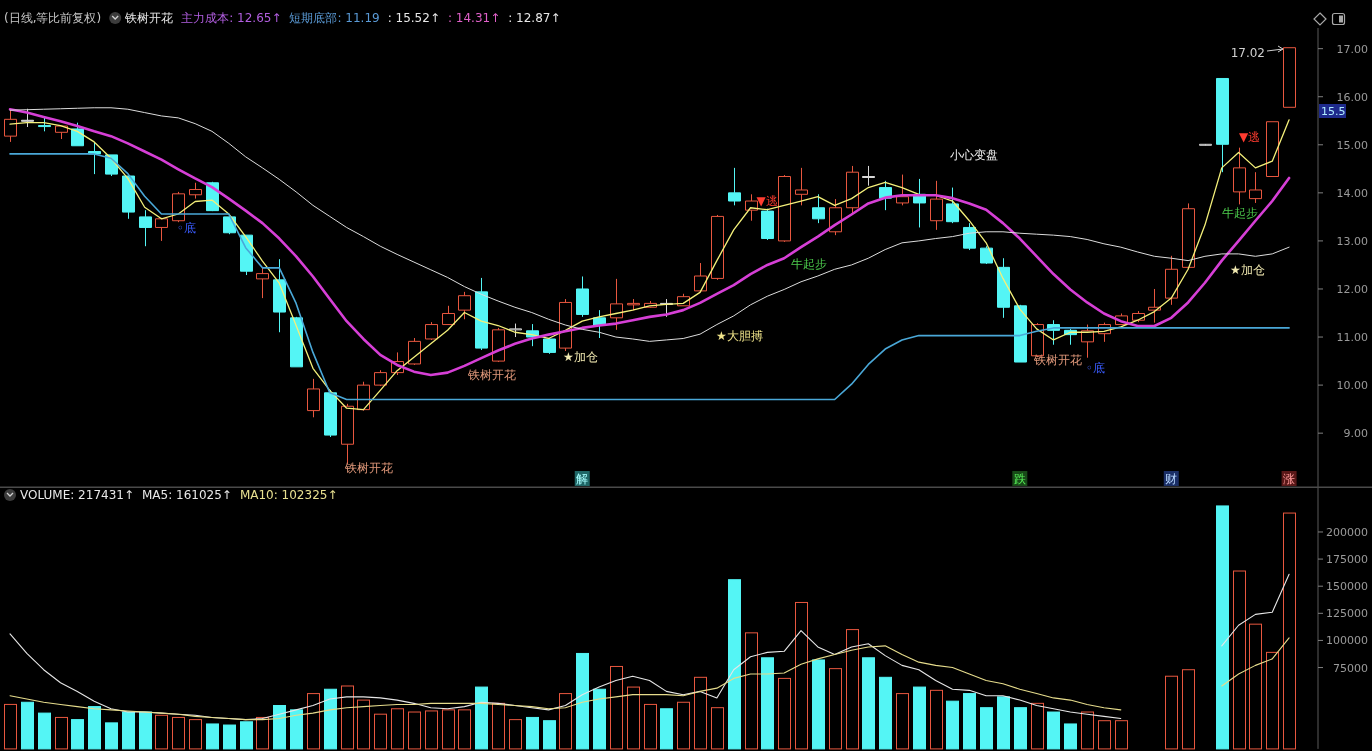 This screenshot has width=1372, height=751. Describe the element at coordinates (534, 18) in the screenshot. I see `text: : 12.87↑` at that location.